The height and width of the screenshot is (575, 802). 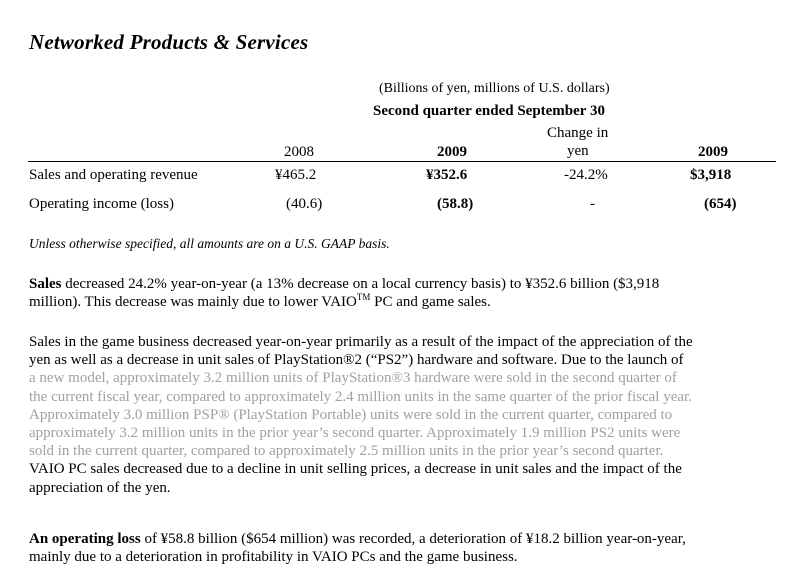 What do you see at coordinates (101, 204) in the screenshot?
I see `row-label-operating-income: Operating income (loss)` at bounding box center [101, 204].